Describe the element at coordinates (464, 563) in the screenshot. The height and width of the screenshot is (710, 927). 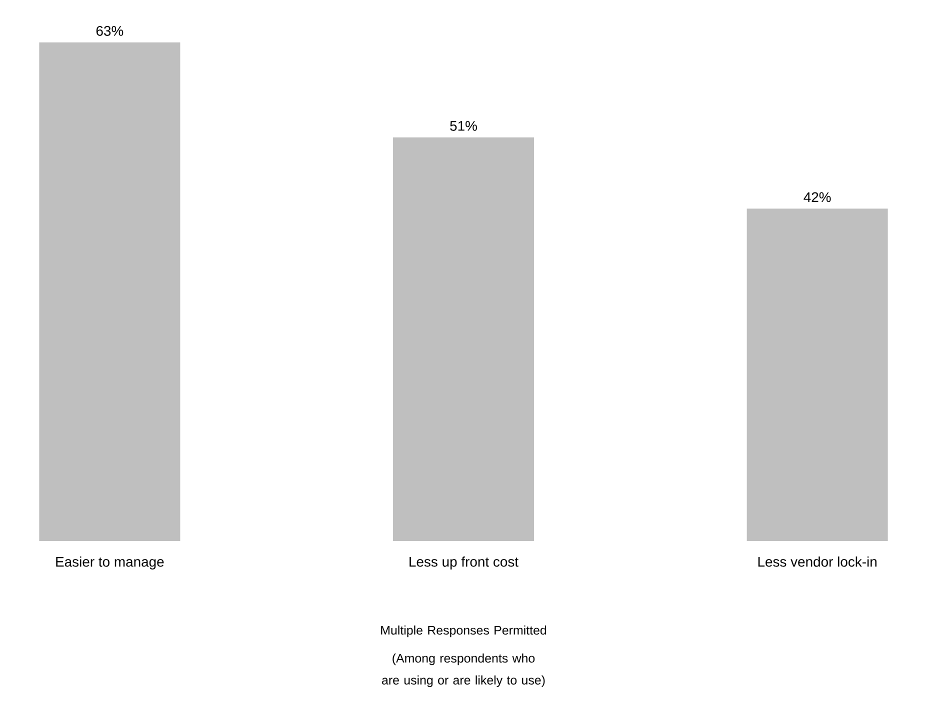
I see `x-tick-label: Less up front cost` at that location.